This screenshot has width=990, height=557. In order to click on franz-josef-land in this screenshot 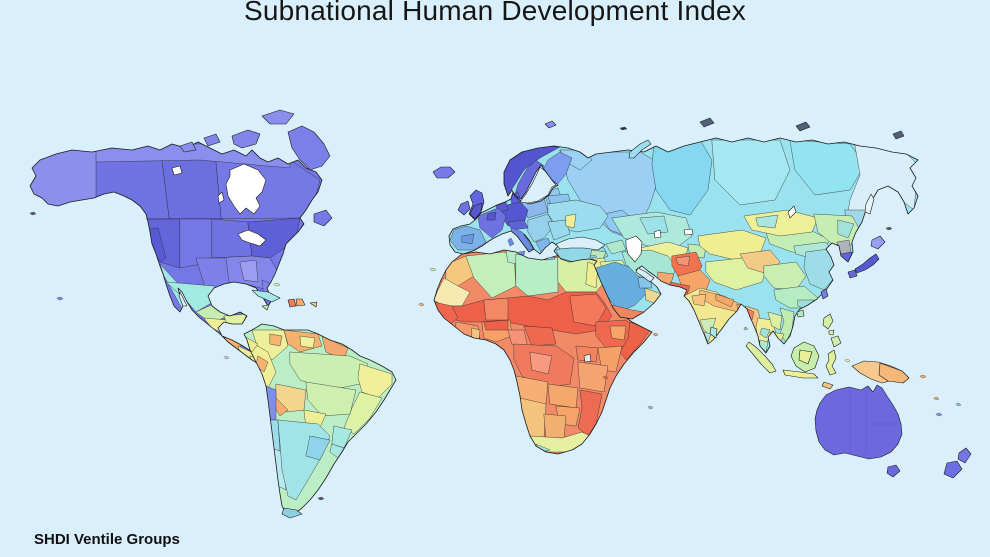, I will do `click(623, 128)`.